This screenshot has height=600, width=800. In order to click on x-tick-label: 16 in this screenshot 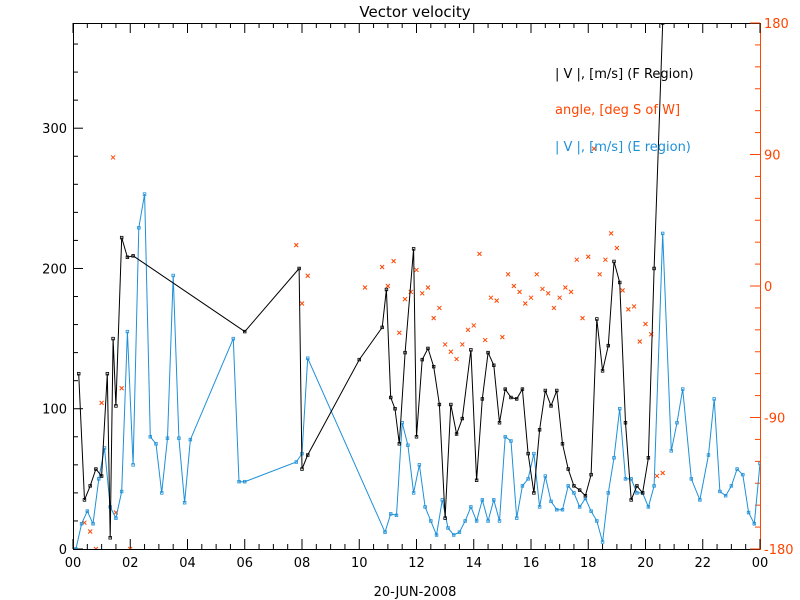, I will do `click(531, 563)`.